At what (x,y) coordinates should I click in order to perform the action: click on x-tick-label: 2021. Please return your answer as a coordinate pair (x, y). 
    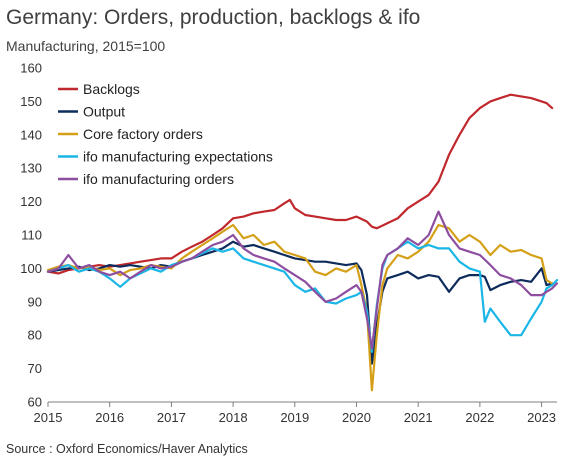
    Looking at the image, I should click on (418, 417).